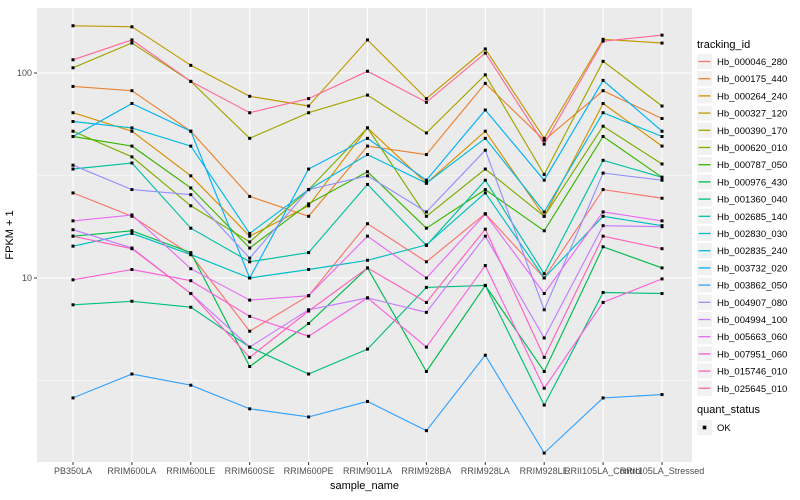 This screenshot has width=800, height=500. I want to click on legend-item-label: Hb_000620_010, so click(752, 148).